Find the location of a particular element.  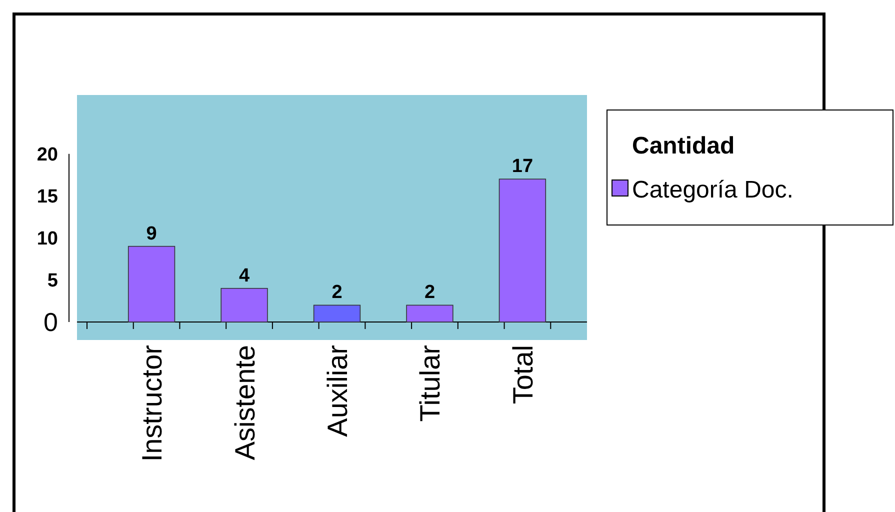

y-tick-label: 15 is located at coordinates (47, 197).